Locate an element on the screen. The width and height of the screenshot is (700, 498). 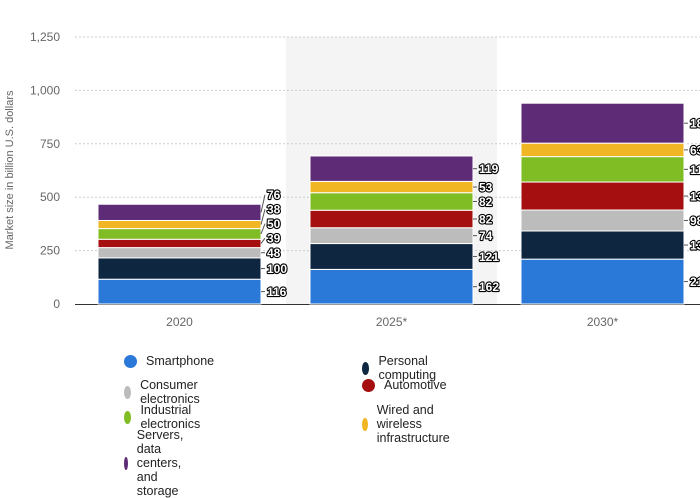
y-tick-label: 0 is located at coordinates (56, 304).